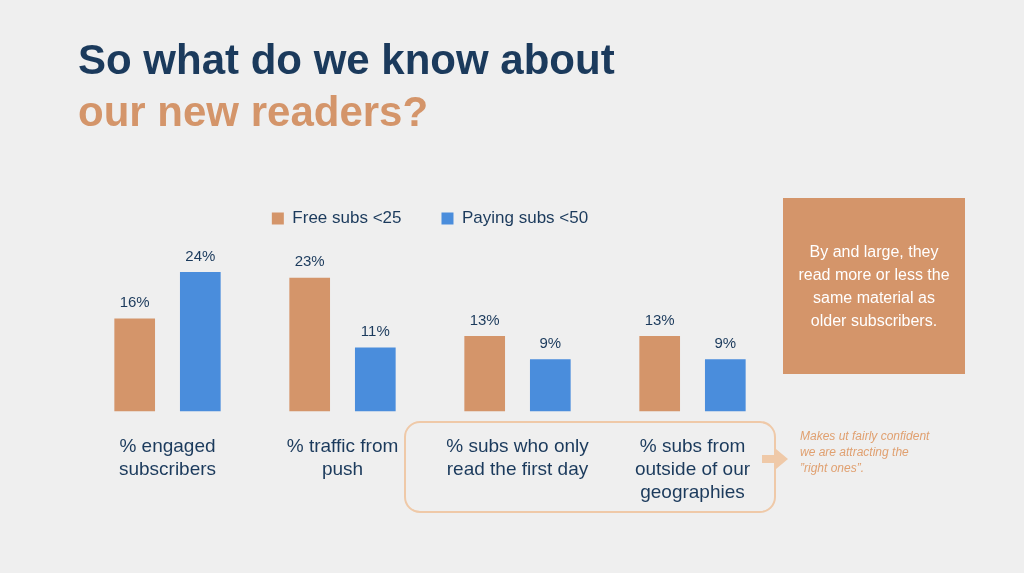 This screenshot has width=1024, height=573. What do you see at coordinates (874, 286) in the screenshot?
I see `text: By and large, they read more or less the same material as older subscribers.` at bounding box center [874, 286].